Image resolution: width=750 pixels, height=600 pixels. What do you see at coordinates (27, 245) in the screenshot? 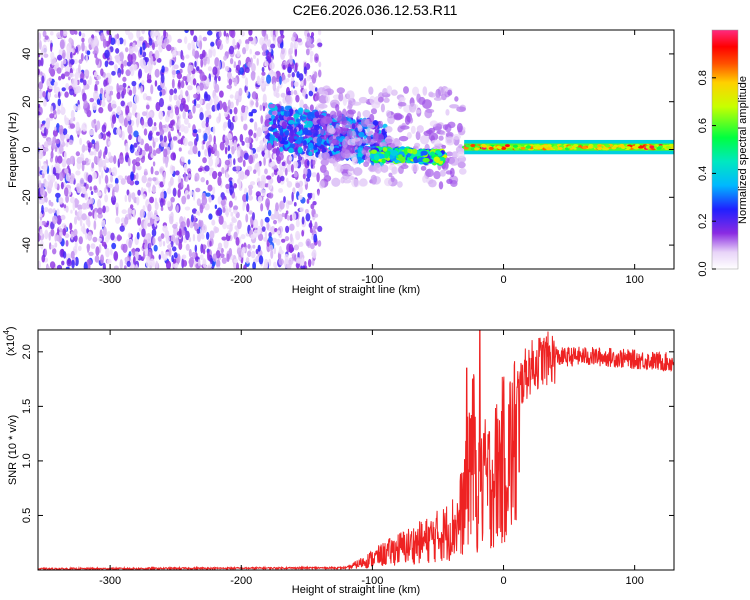
I see `spectrogram-y-tick-label: -40` at bounding box center [27, 245].